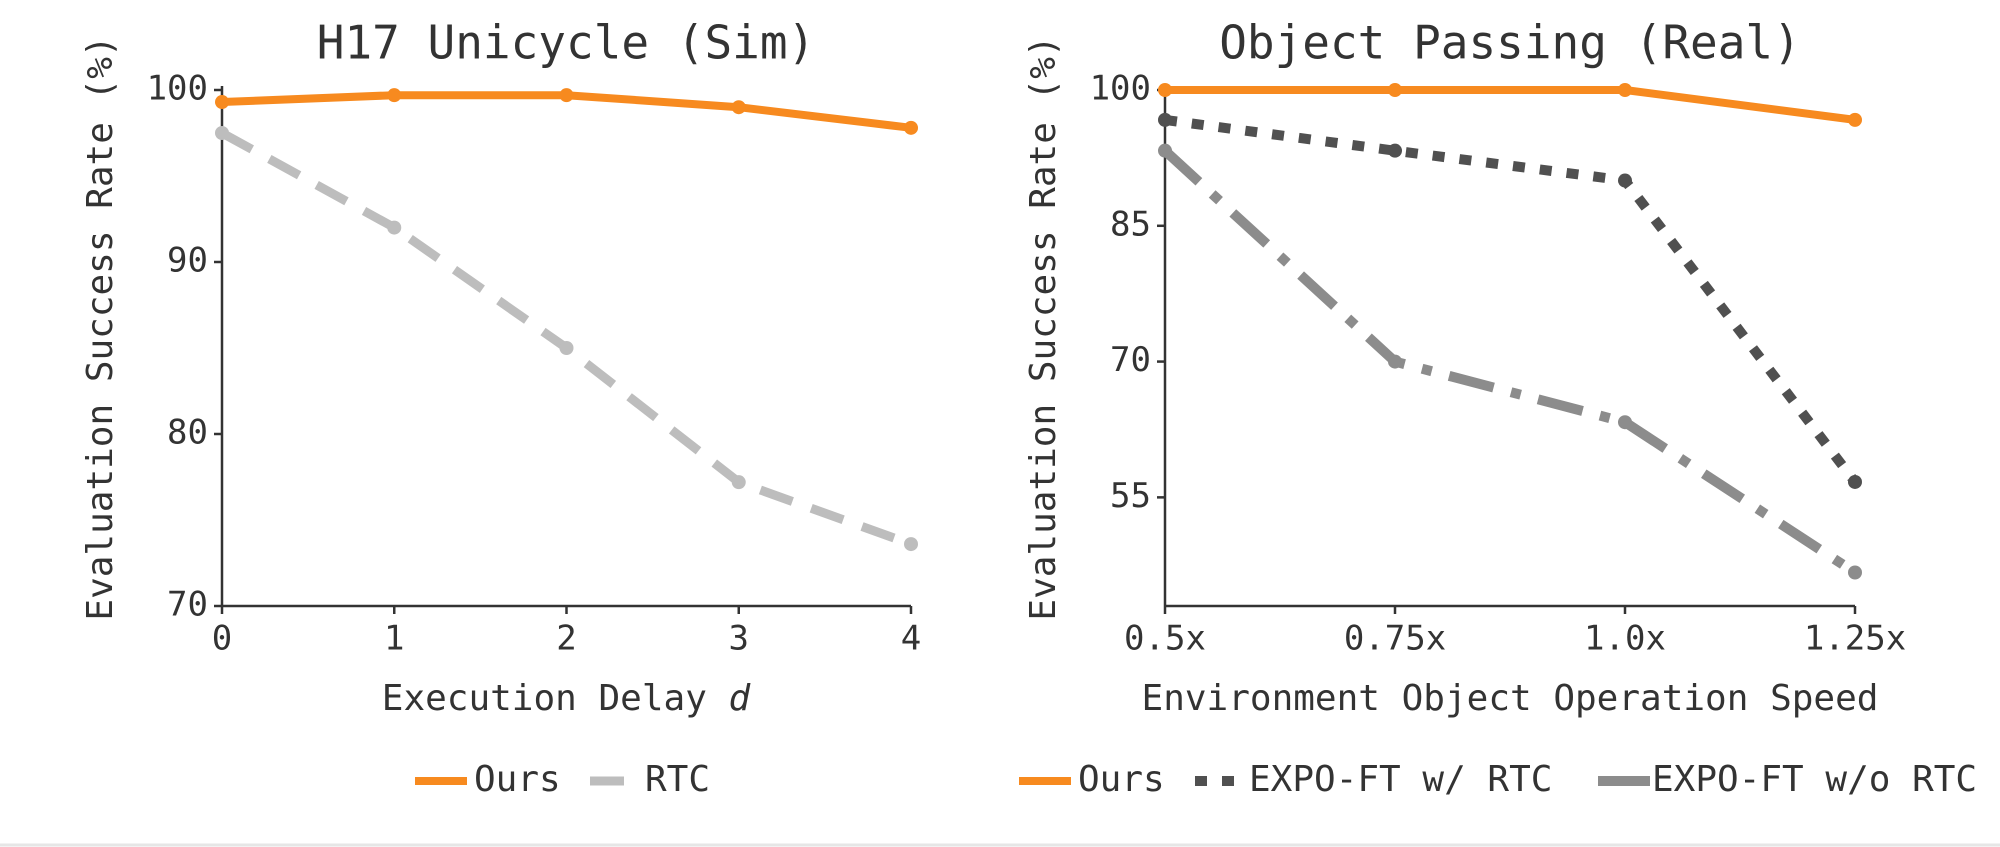 The image size is (2000, 847). What do you see at coordinates (1395, 639) in the screenshot?
I see `x-tick-label: 0.75x` at bounding box center [1395, 639].